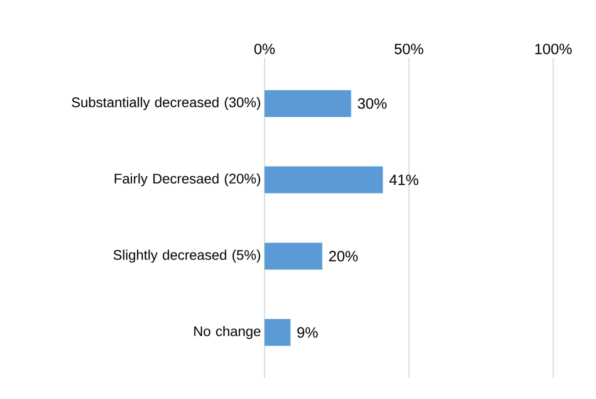  What do you see at coordinates (343, 256) in the screenshot?
I see `data-label: 20%` at bounding box center [343, 256].